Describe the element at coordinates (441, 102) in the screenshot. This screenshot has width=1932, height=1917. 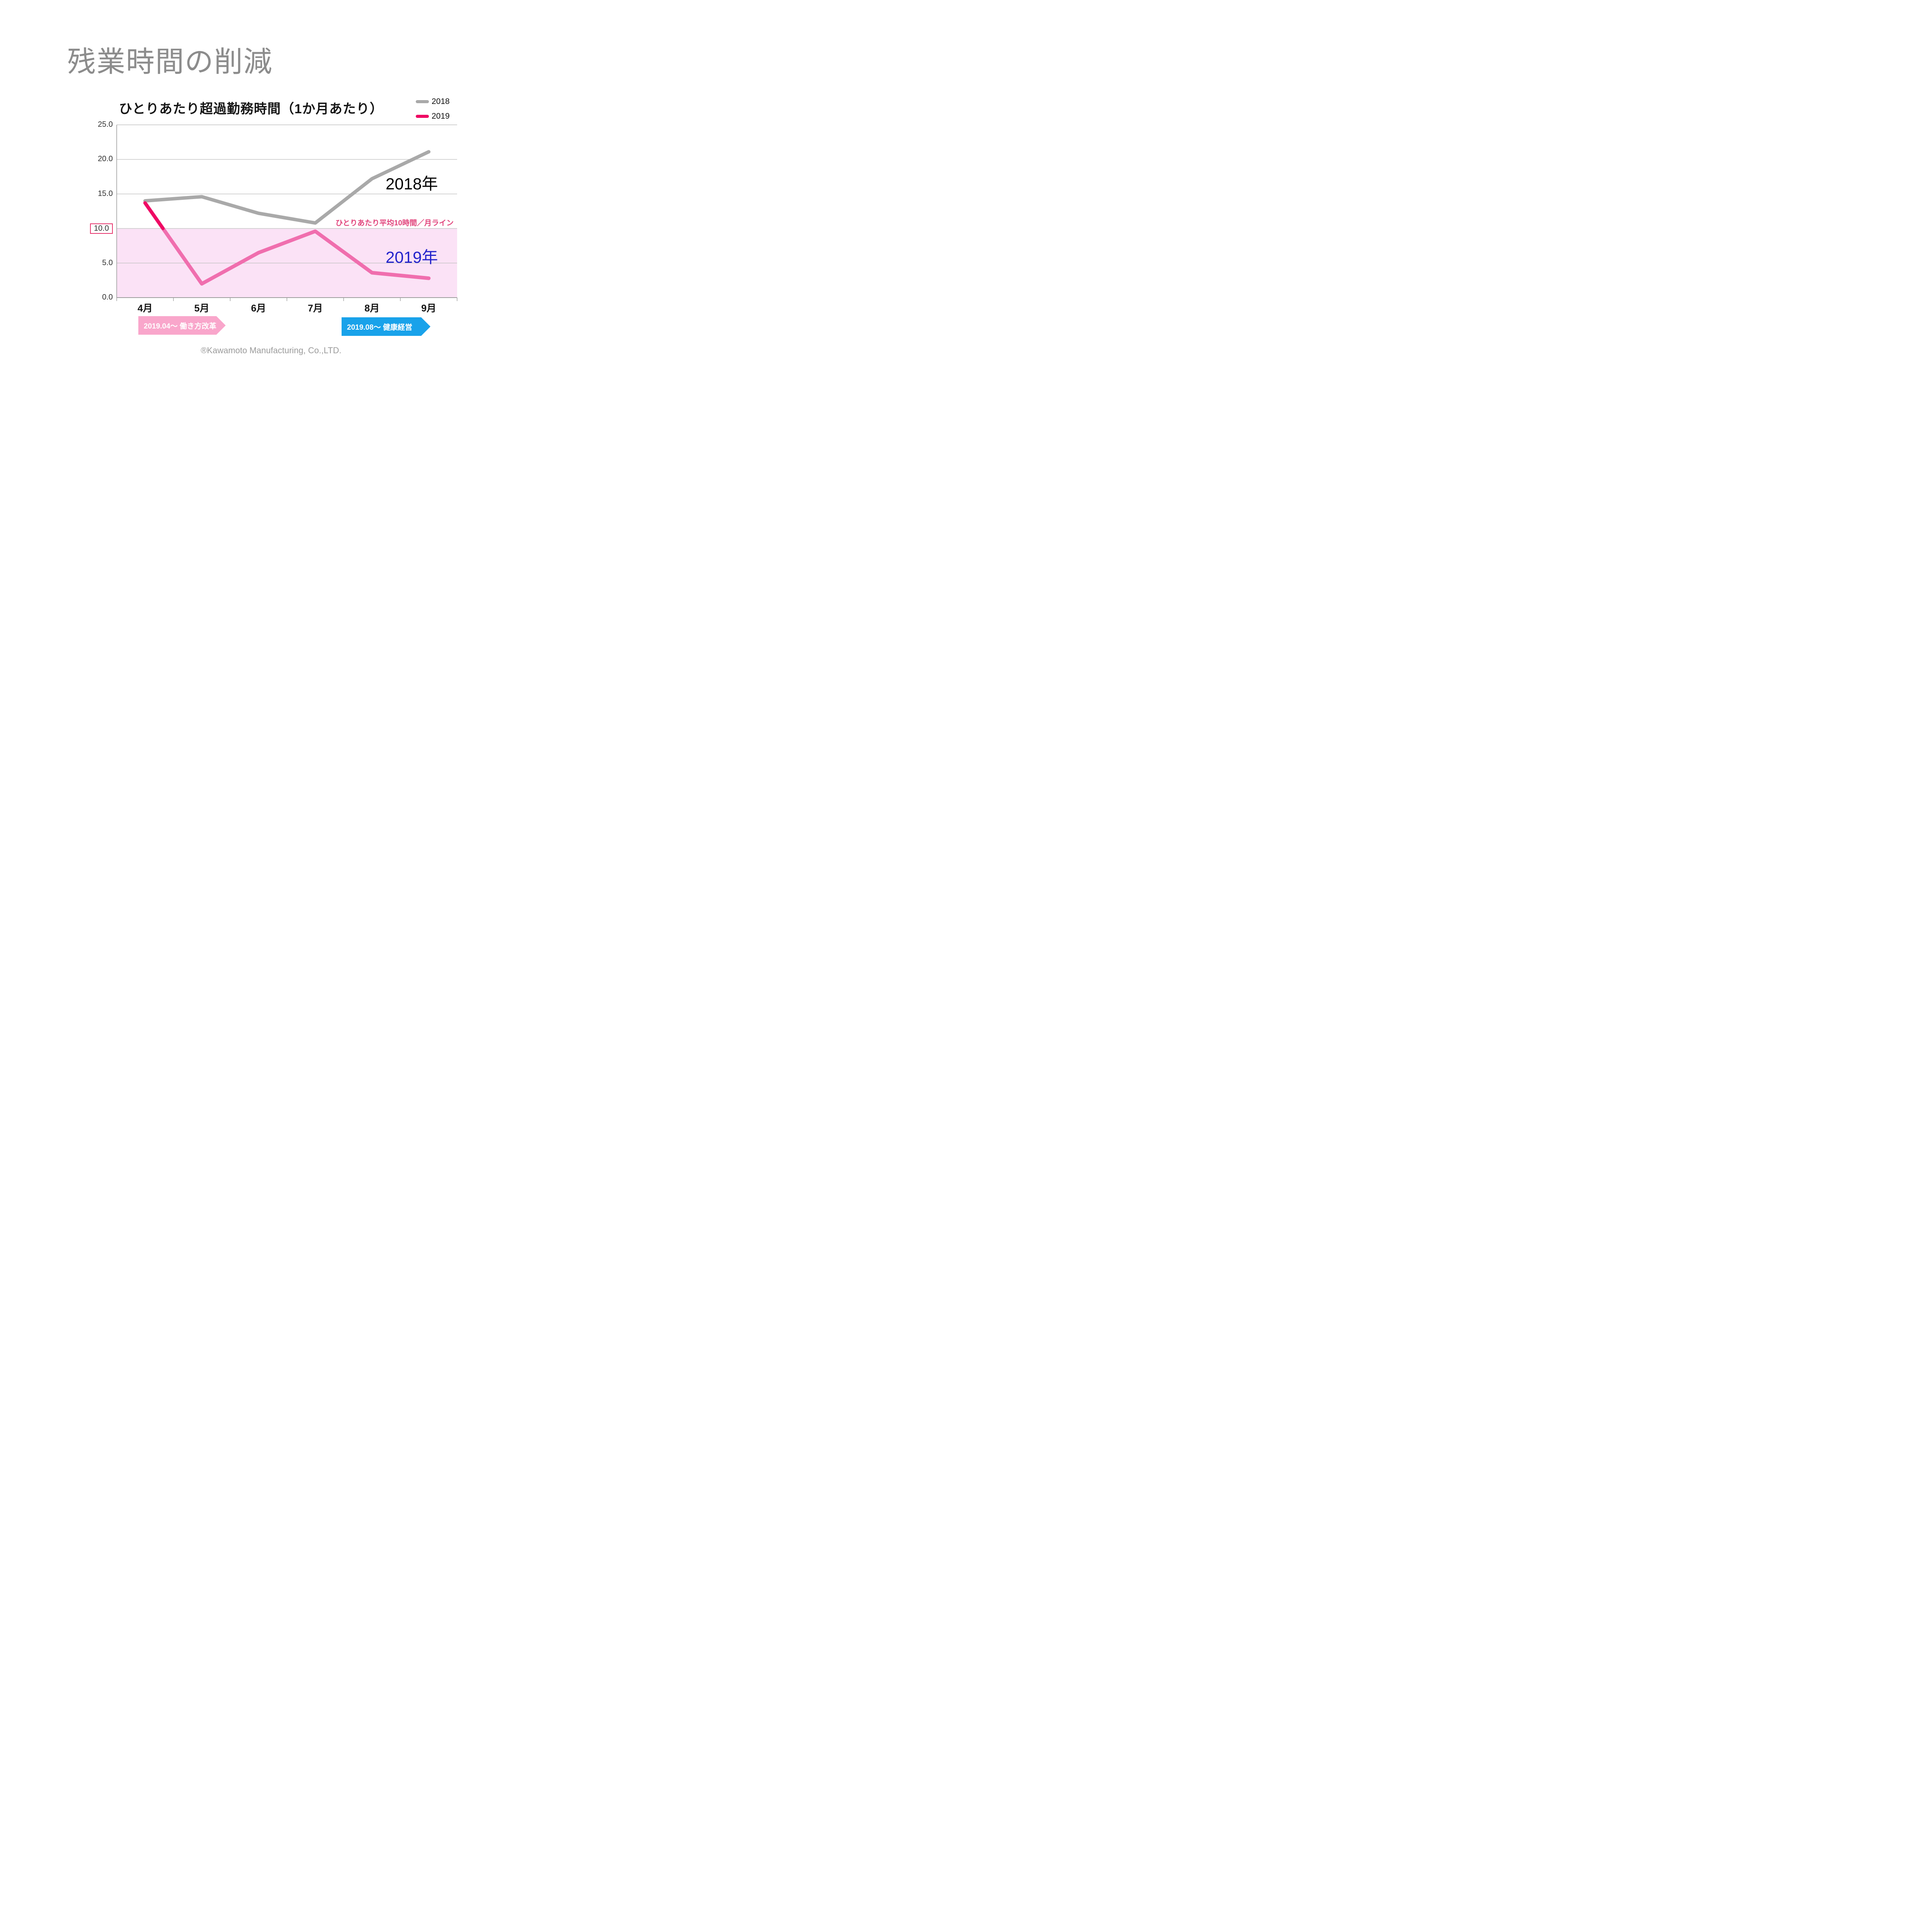
I see `legend-2018-label: 2018` at that location.